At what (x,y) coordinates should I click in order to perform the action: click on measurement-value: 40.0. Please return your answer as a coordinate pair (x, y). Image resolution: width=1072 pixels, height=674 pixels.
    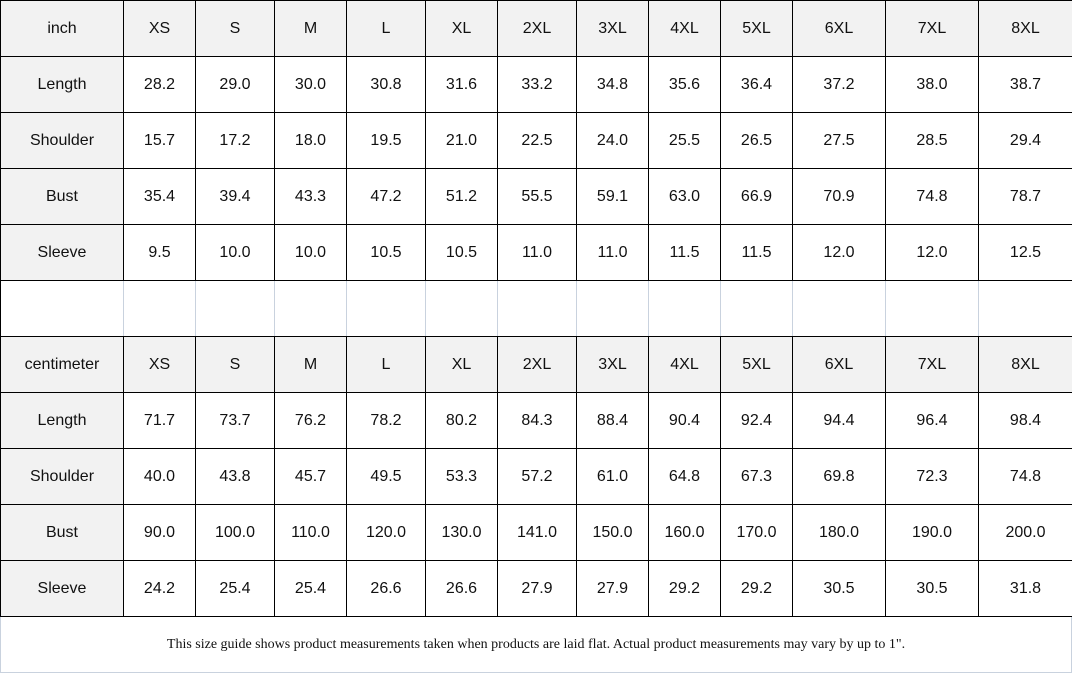
    Looking at the image, I should click on (159, 476).